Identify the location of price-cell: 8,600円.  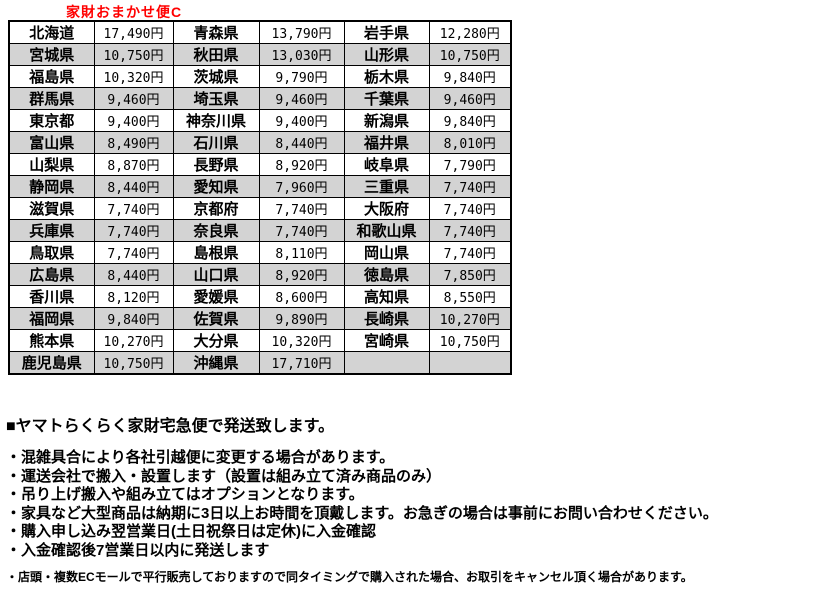
(301, 296).